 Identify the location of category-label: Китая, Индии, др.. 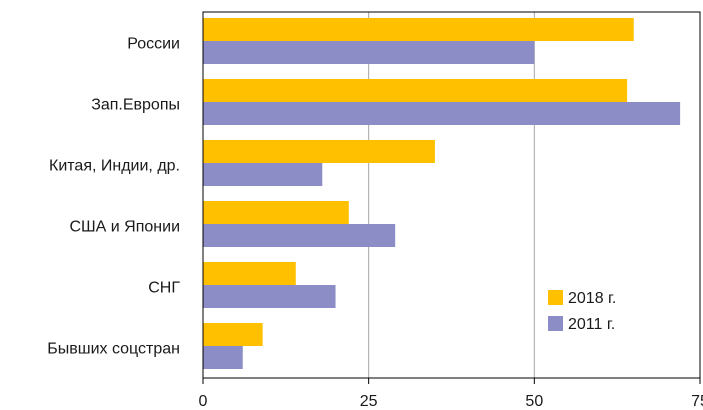
(114, 166).